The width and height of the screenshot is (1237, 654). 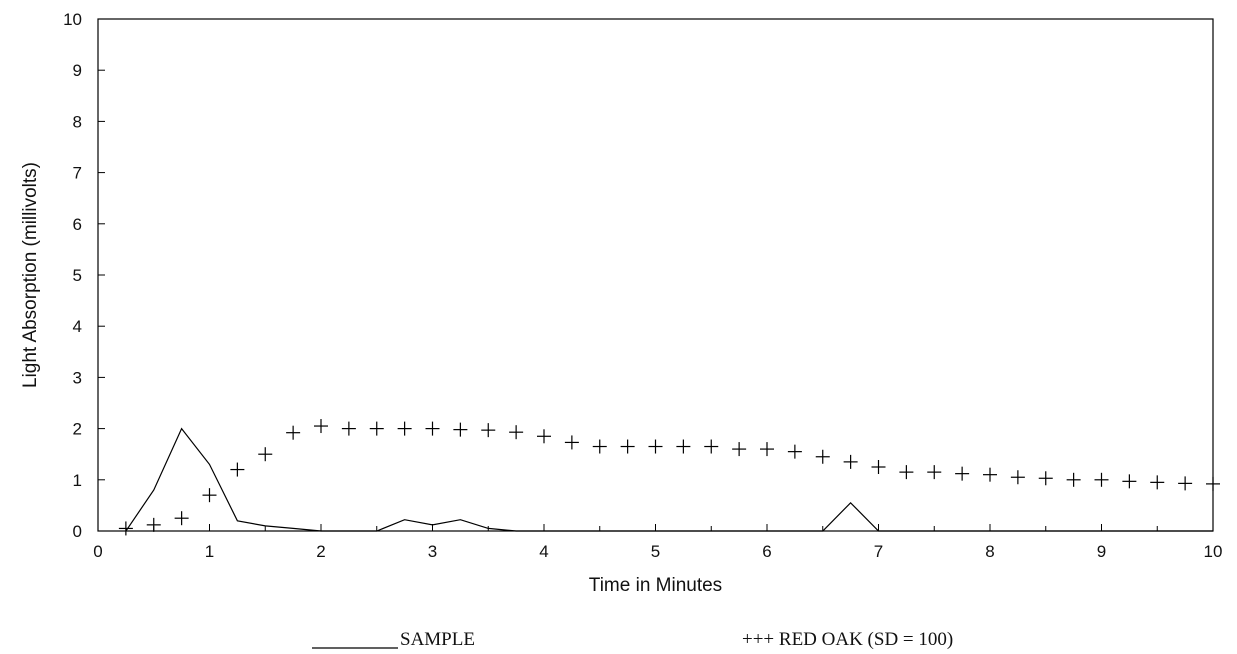 I want to click on x-tick-label: 0, so click(x=97, y=551).